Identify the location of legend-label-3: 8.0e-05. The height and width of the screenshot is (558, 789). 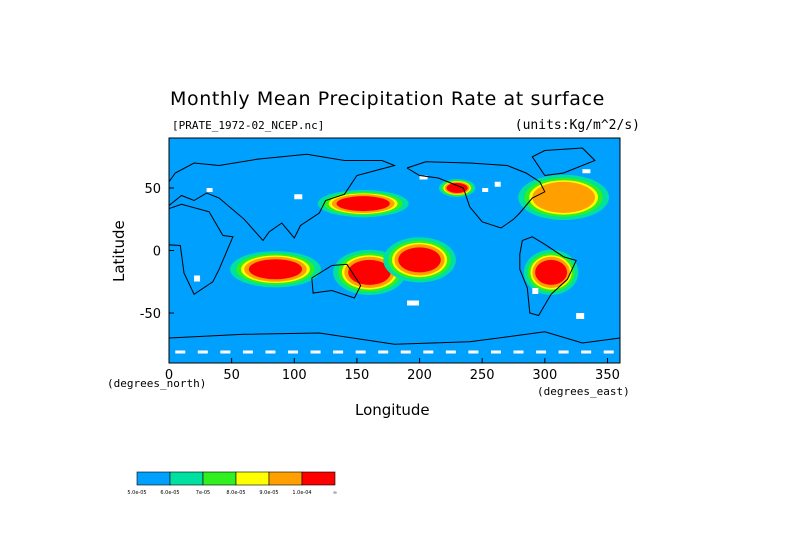
(235, 493).